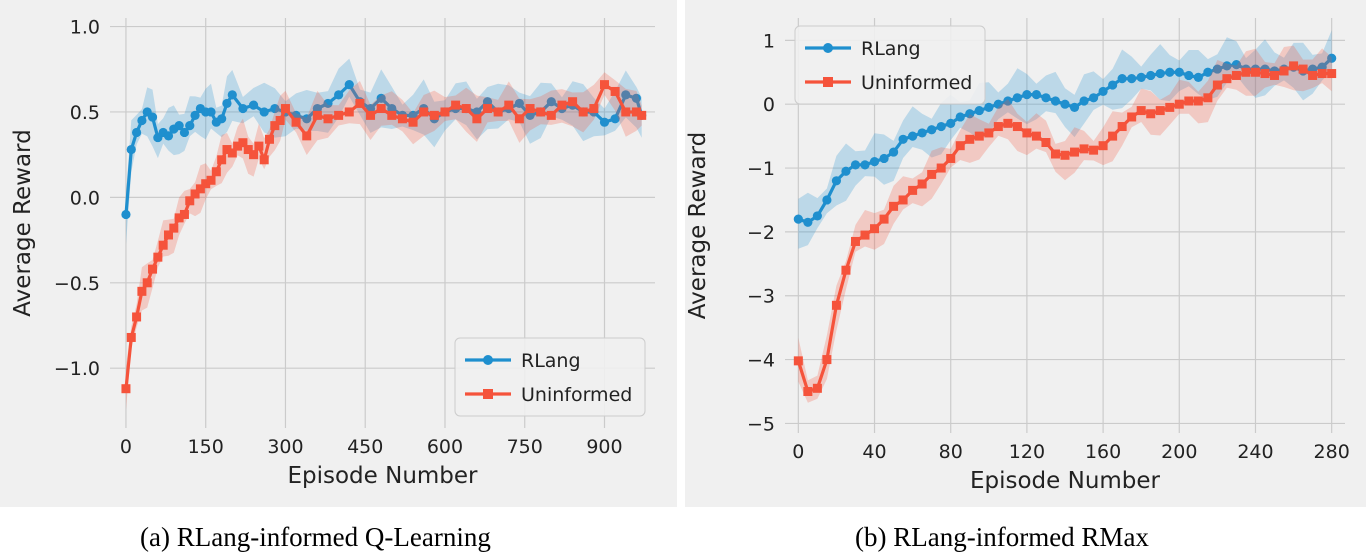 This screenshot has width=1366, height=559. I want to click on x-tick-label: 120, so click(1027, 452).